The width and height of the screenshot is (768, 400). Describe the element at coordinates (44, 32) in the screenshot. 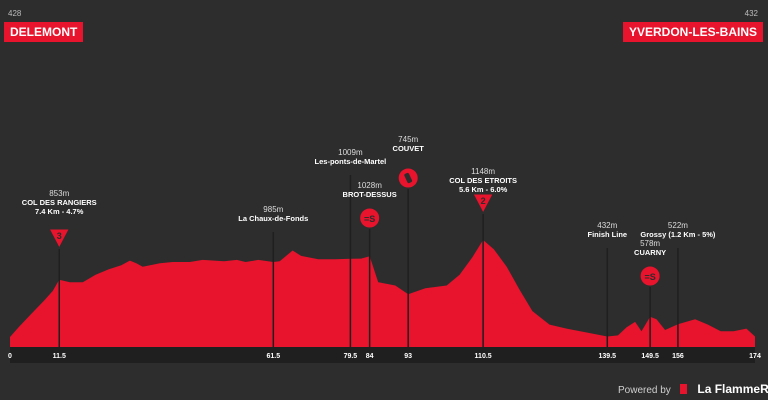

I see `start-badge: DELEMONT` at that location.